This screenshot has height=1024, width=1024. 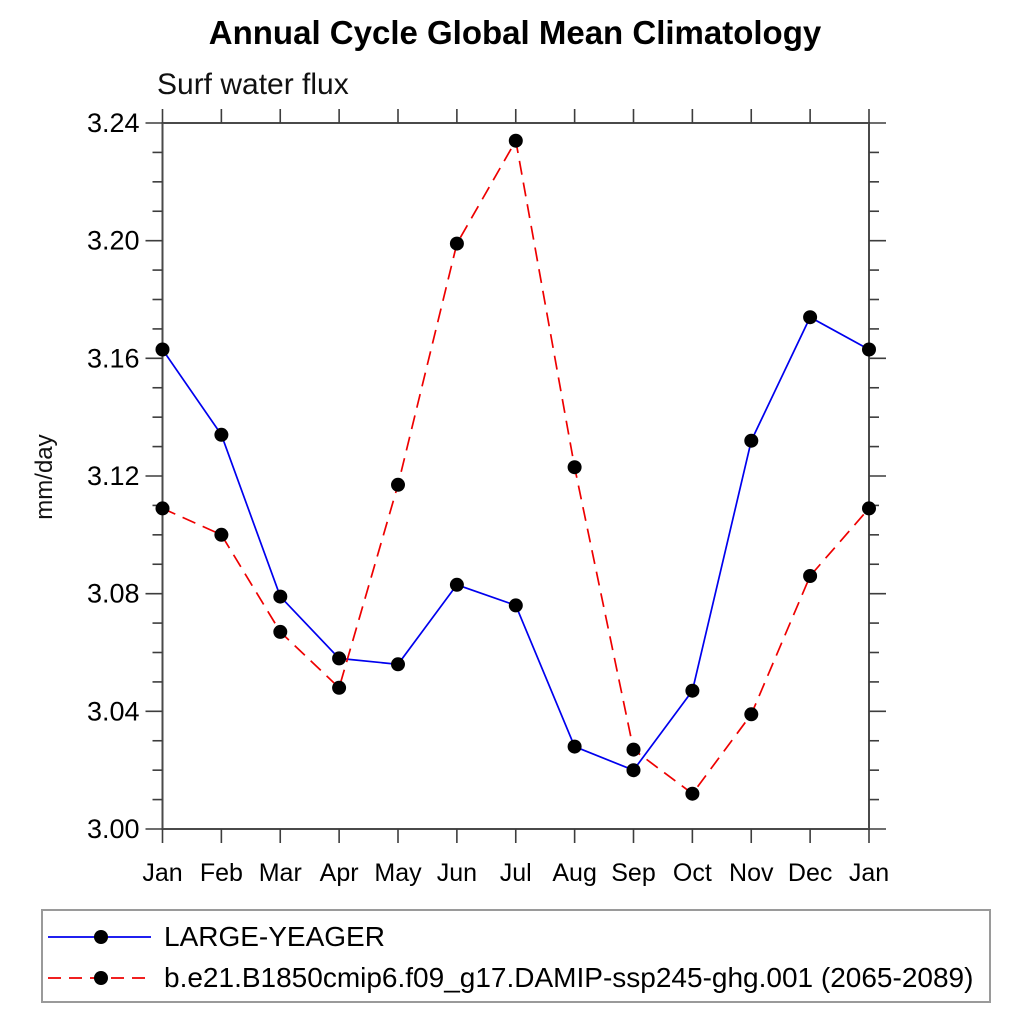 I want to click on x-axis-tick-label: Mar, so click(x=280, y=873).